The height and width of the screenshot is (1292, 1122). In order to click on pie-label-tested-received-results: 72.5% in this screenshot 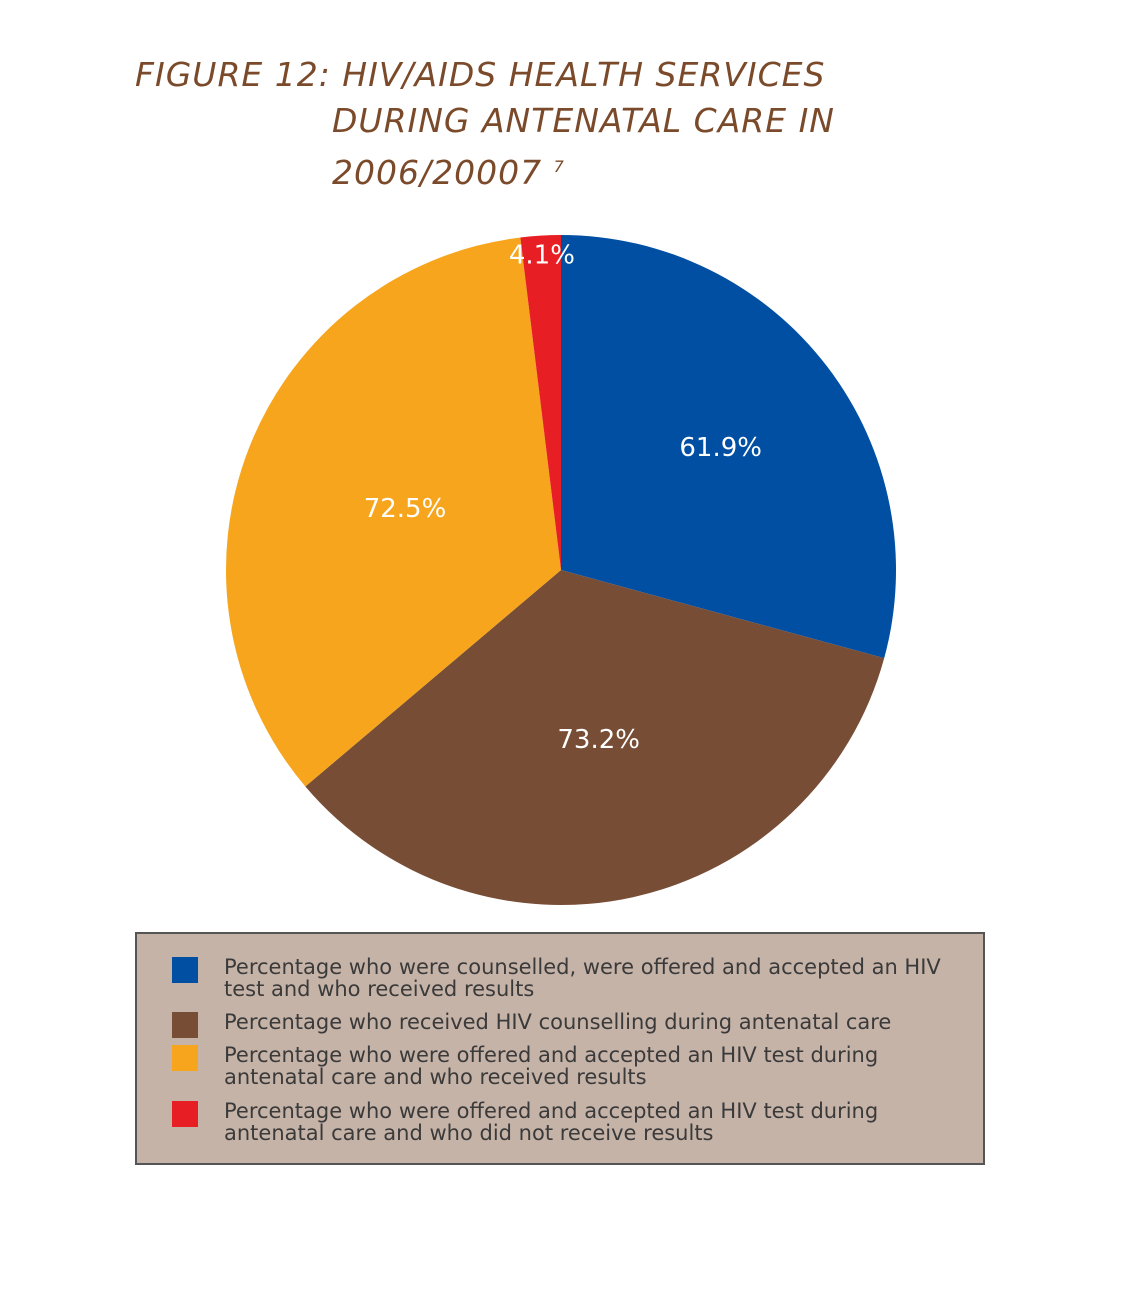, I will do `click(405, 509)`.